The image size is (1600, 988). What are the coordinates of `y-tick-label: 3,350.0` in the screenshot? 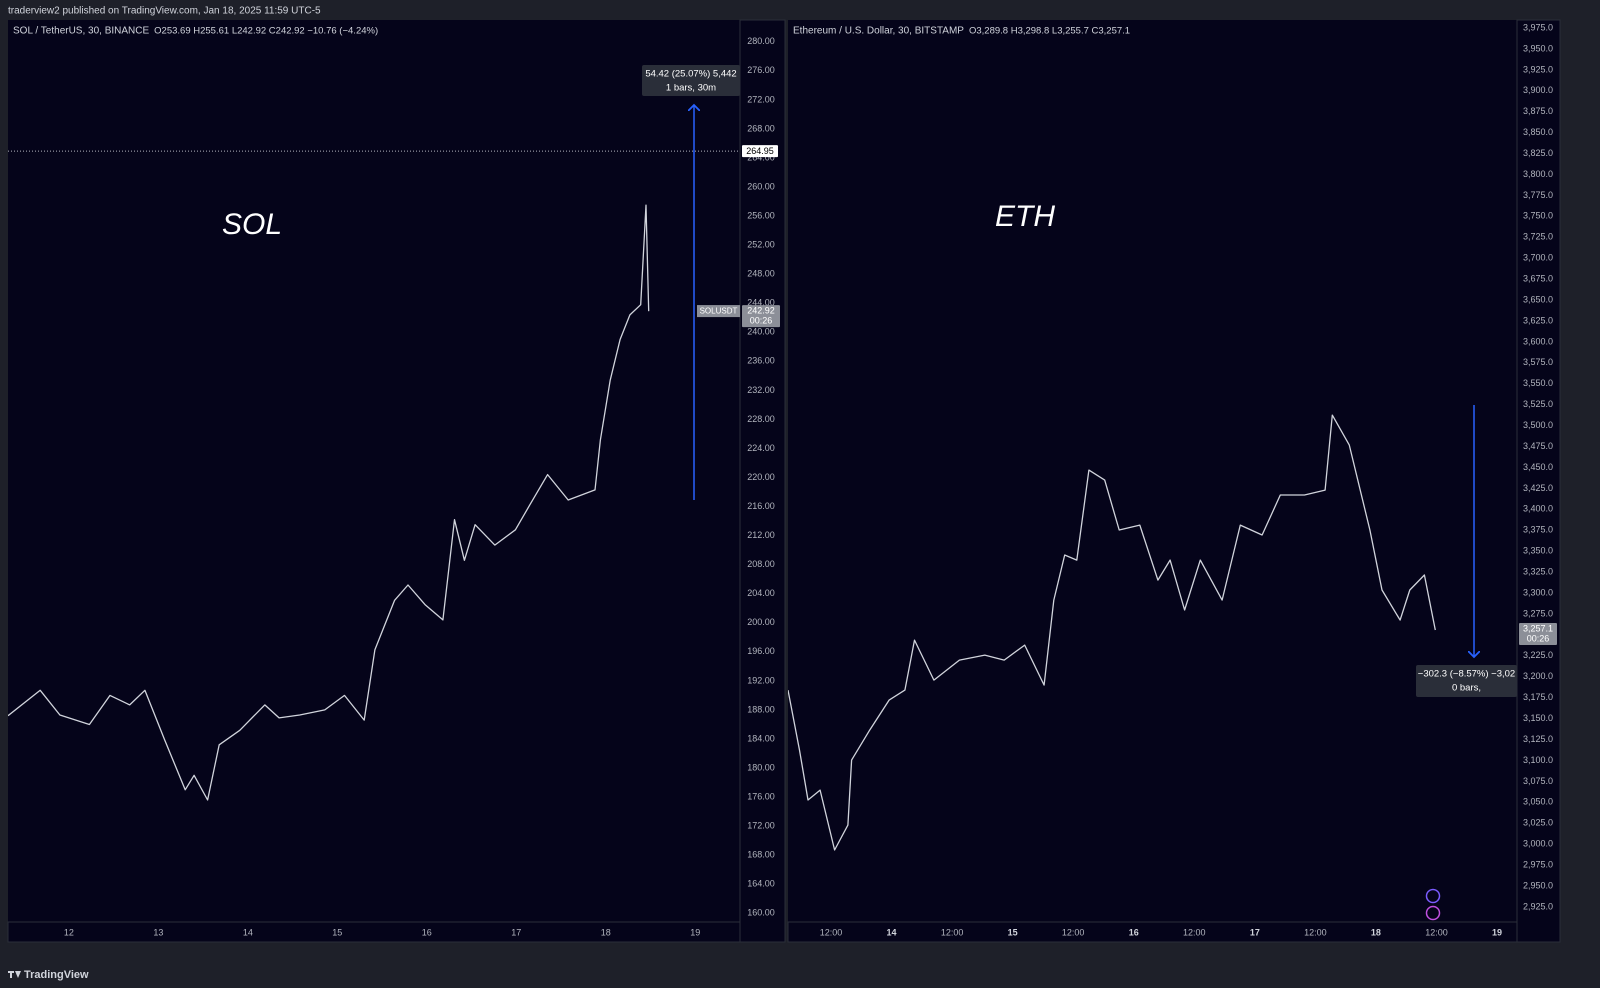 It's located at (1538, 551).